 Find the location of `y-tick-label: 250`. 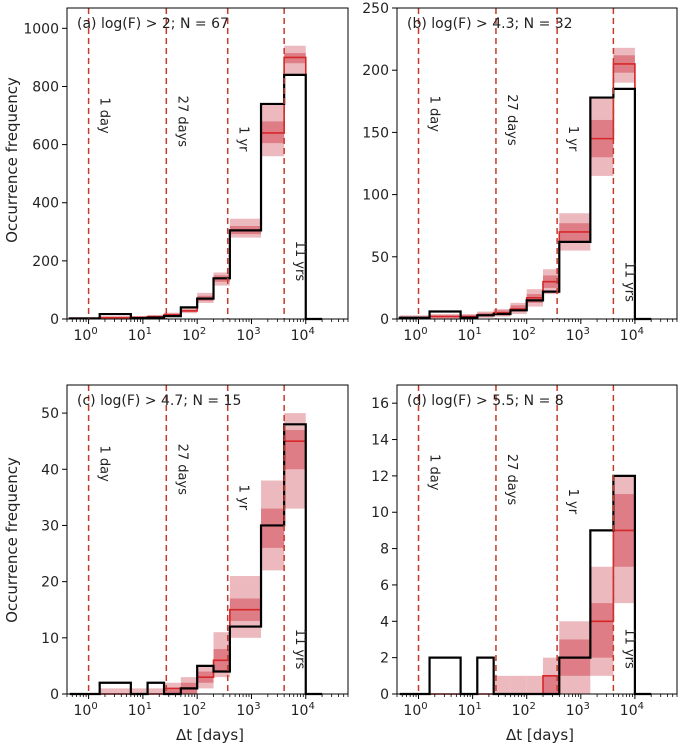

y-tick-label: 250 is located at coordinates (375, 9).